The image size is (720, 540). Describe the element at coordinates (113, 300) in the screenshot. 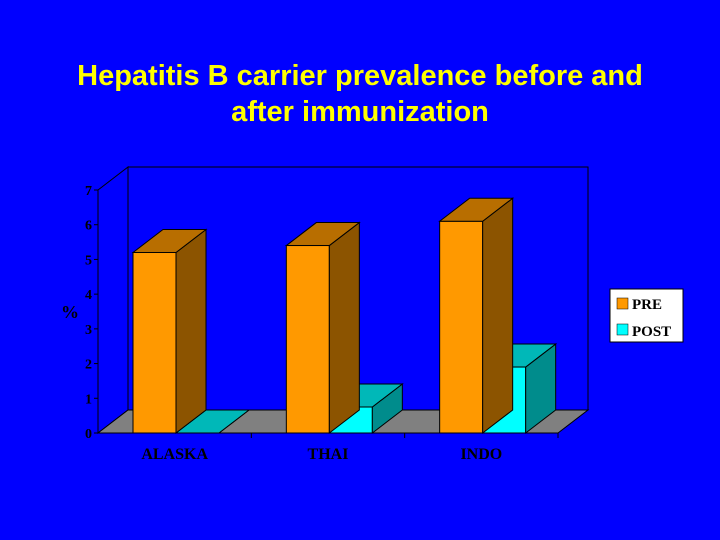

I see `side-wall` at that location.